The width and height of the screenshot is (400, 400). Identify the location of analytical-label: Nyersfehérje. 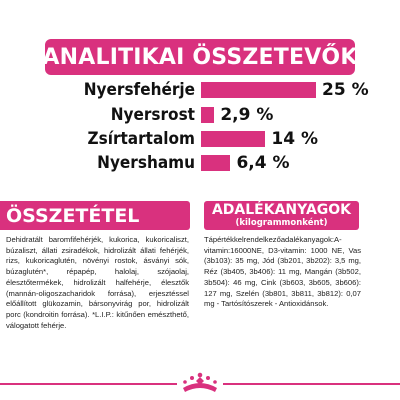
(139, 90).